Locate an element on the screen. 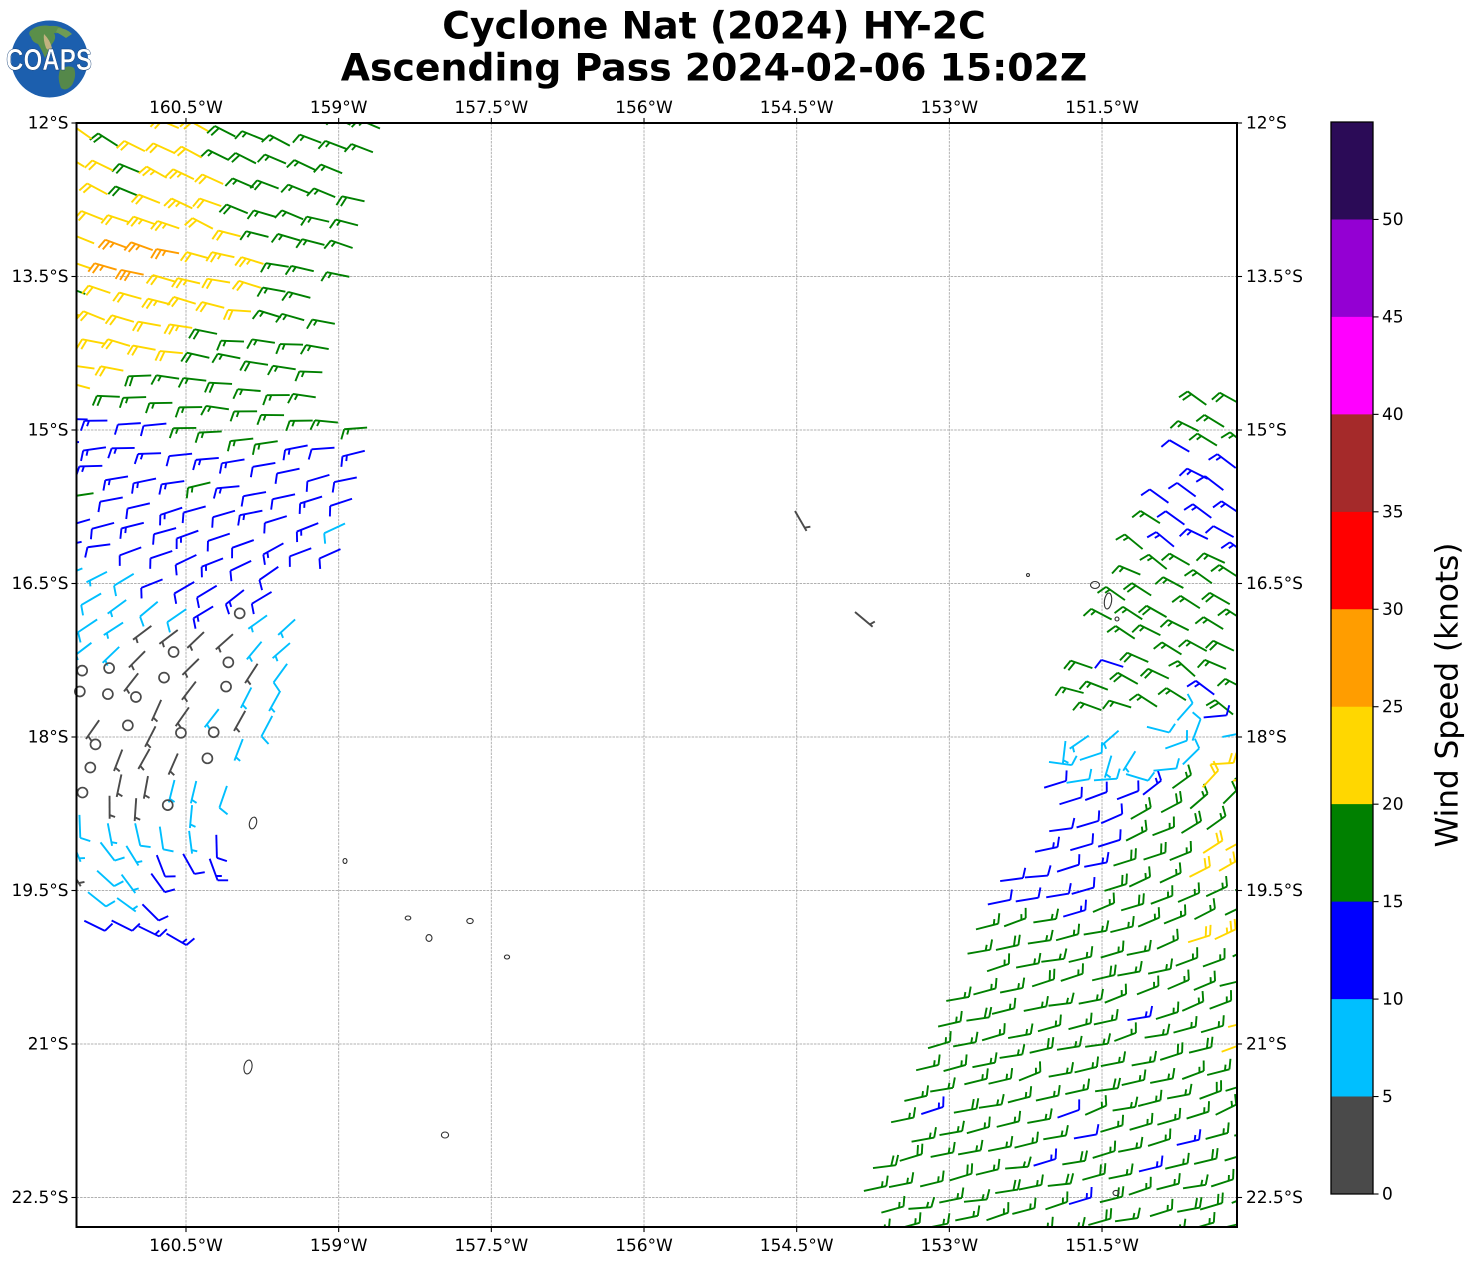 The width and height of the screenshot is (1472, 1269). svg-text: COAPS is located at coordinates (49, 59).